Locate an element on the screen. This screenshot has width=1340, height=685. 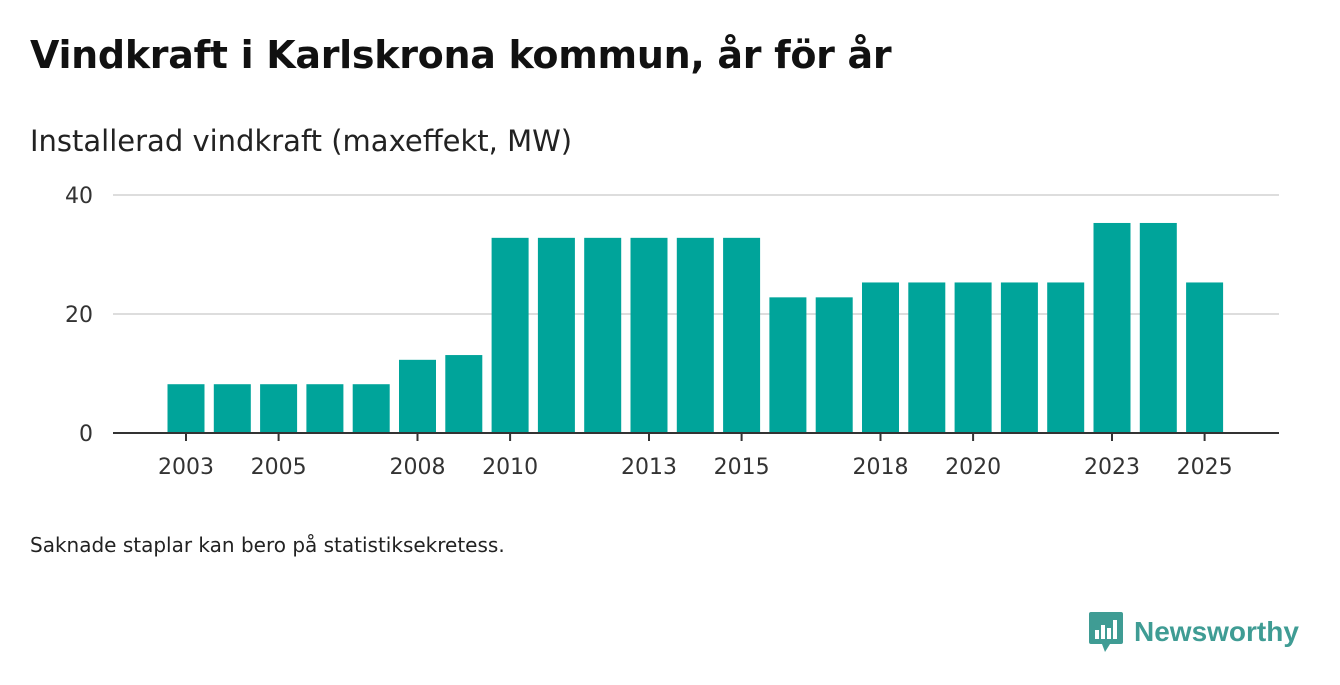
x-tick-label: 2018 is located at coordinates (881, 467).